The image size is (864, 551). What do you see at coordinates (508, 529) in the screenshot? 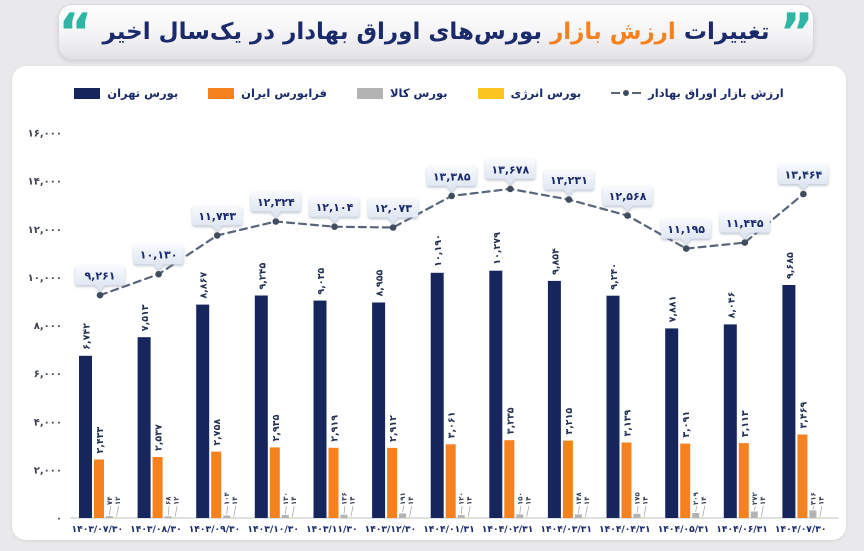
I see `x-axis-date: ۱۴۰۴/۰۲/۳۱` at bounding box center [508, 529].